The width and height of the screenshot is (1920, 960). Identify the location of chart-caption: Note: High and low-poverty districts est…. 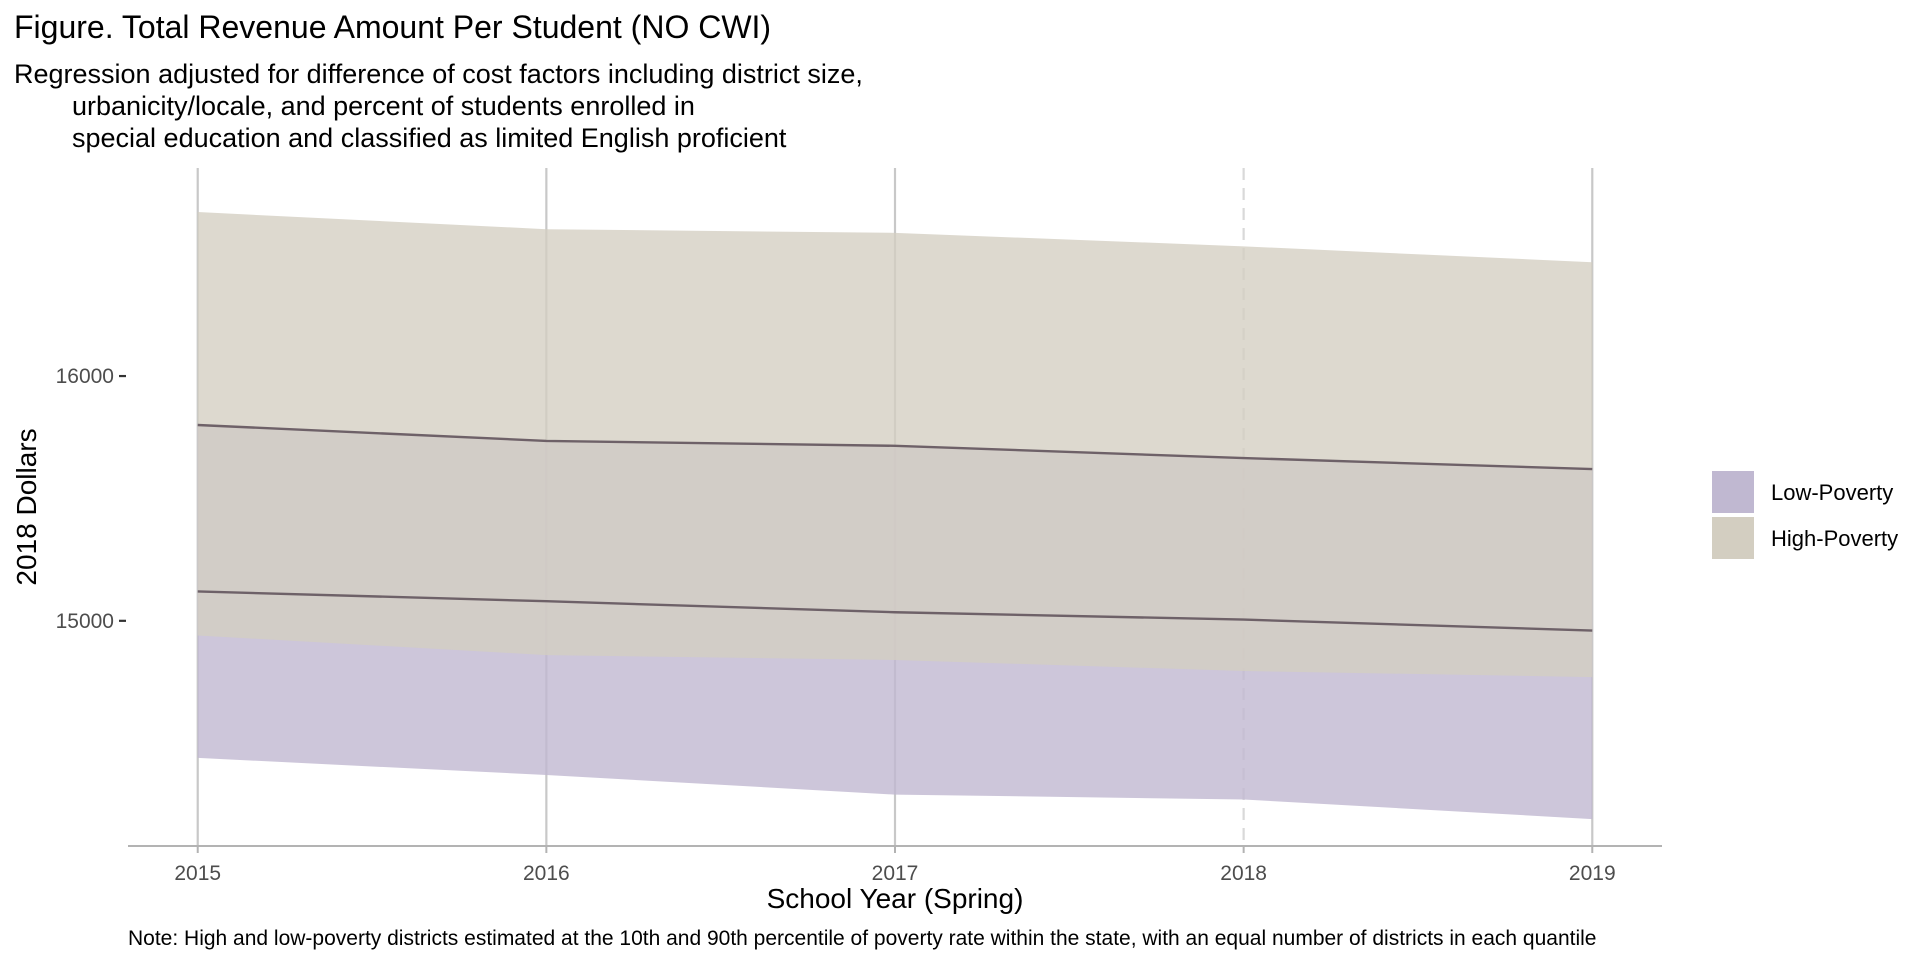
(862, 938).